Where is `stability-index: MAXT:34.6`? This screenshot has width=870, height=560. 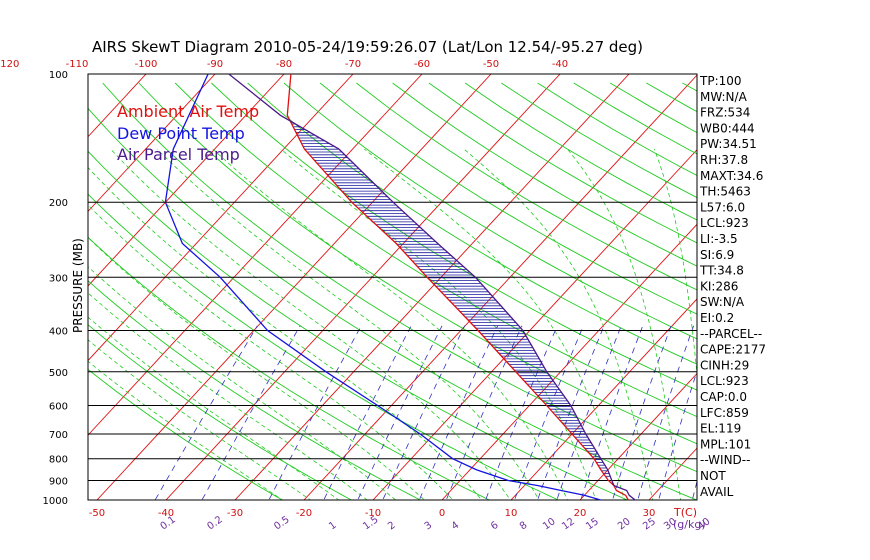 stability-index: MAXT:34.6 is located at coordinates (731, 176).